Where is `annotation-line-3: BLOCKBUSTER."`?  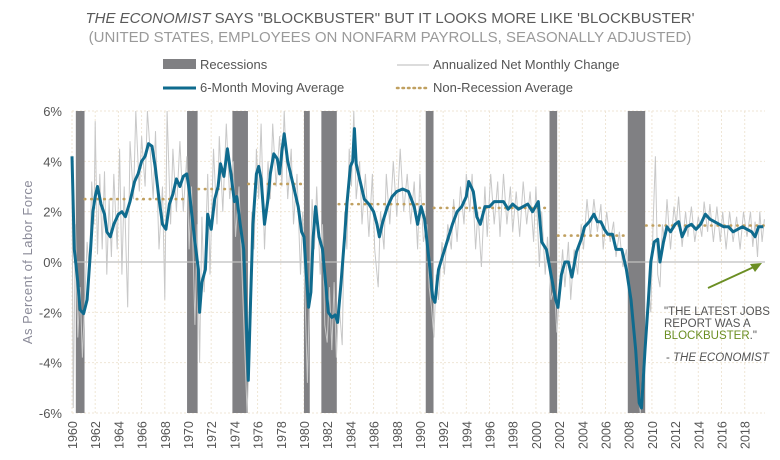 annotation-line-3: BLOCKBUSTER." is located at coordinates (710, 336).